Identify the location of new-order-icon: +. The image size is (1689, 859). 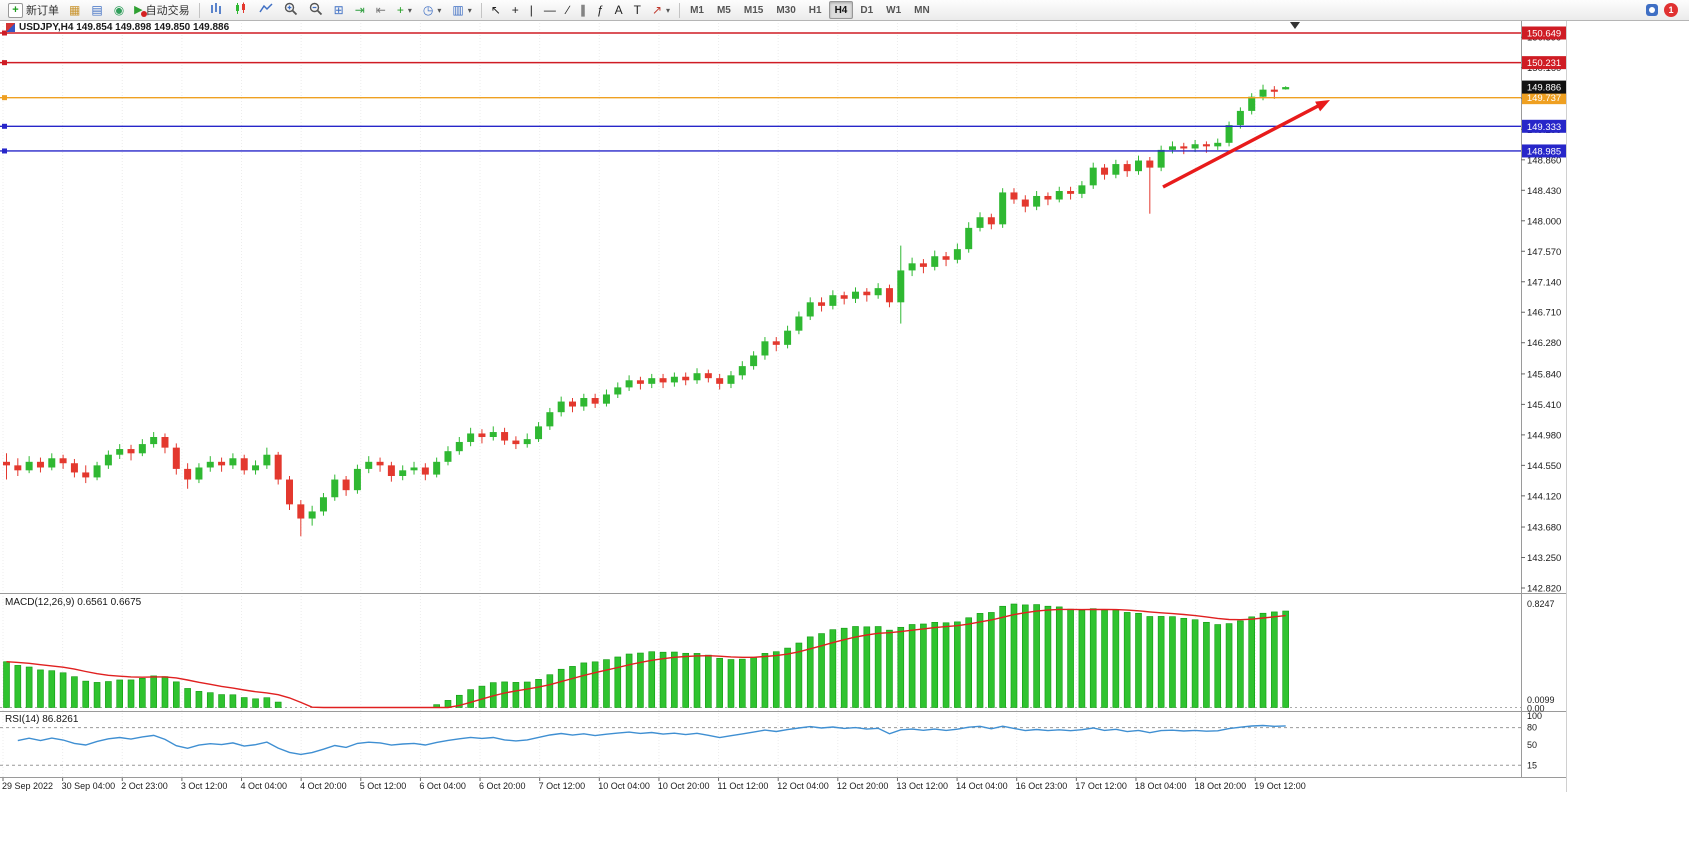
(15, 10).